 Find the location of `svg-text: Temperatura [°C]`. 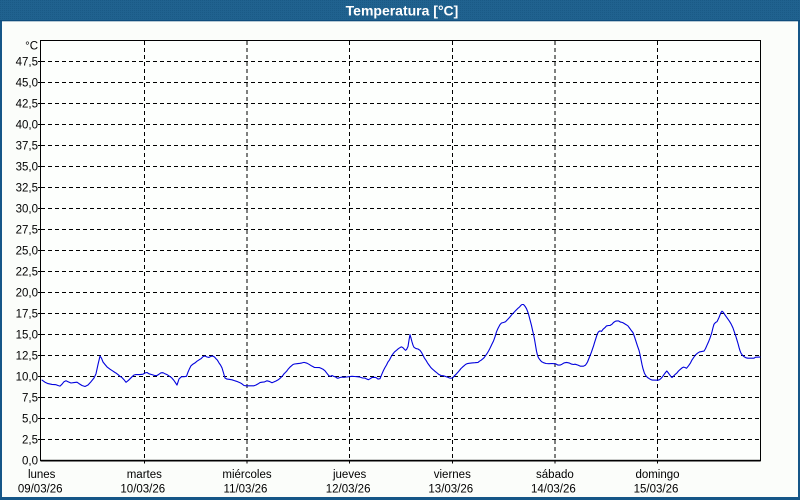

svg-text: Temperatura [°C] is located at coordinates (402, 11).